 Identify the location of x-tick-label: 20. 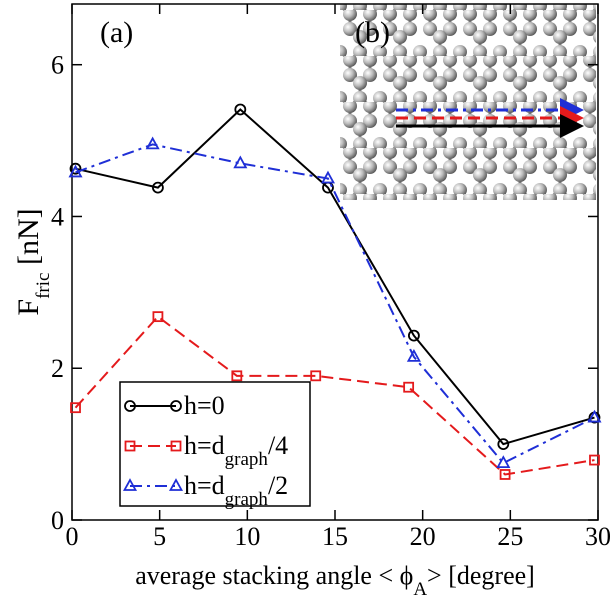
(423, 536).